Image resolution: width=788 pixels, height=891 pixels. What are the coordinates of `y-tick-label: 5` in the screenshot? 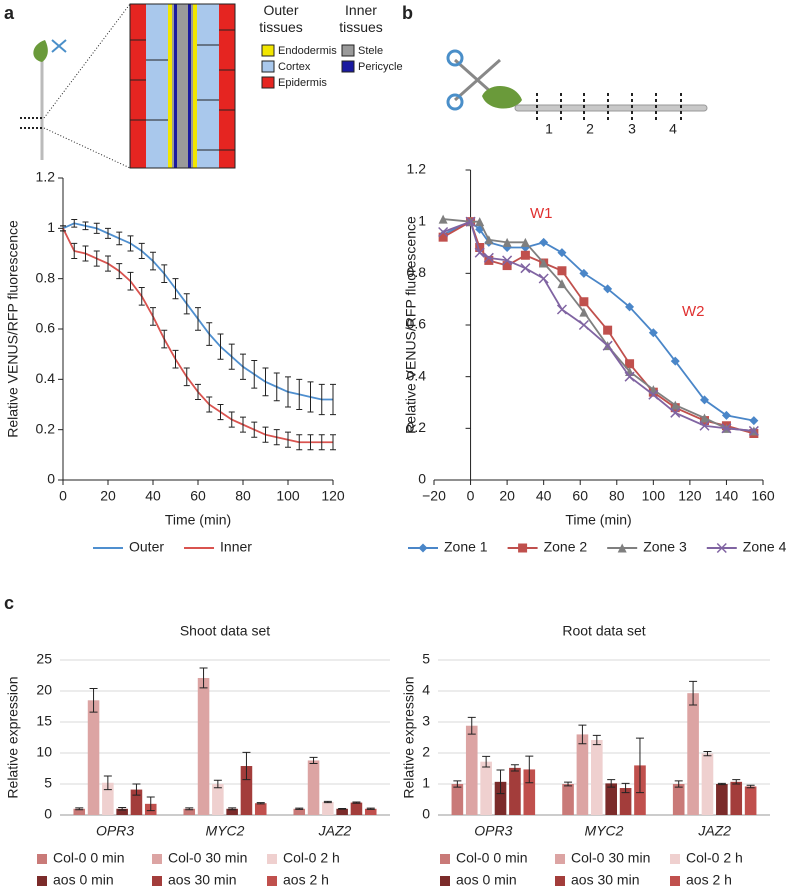 It's located at (48, 783).